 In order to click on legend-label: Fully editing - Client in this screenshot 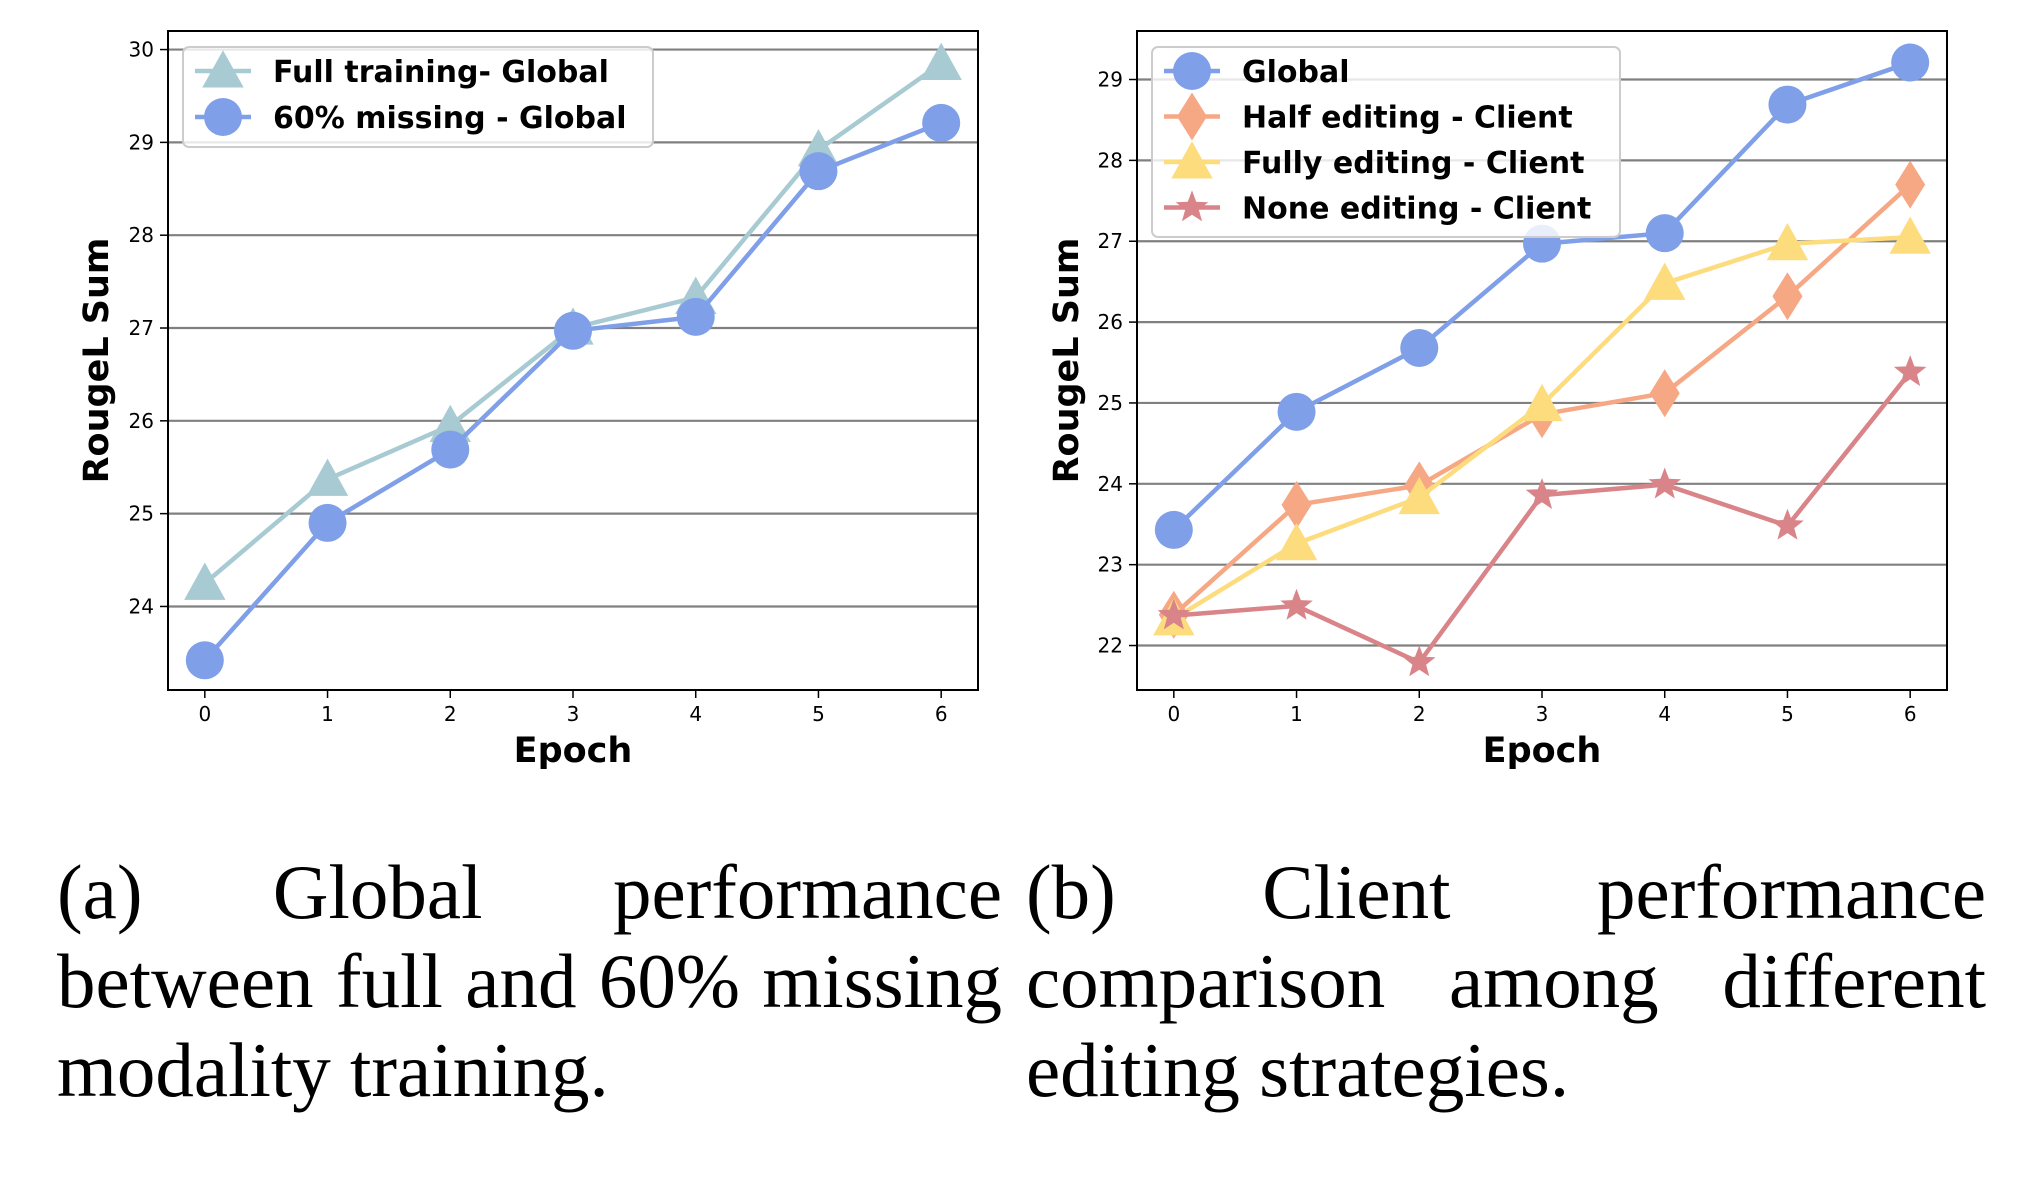, I will do `click(1413, 163)`.